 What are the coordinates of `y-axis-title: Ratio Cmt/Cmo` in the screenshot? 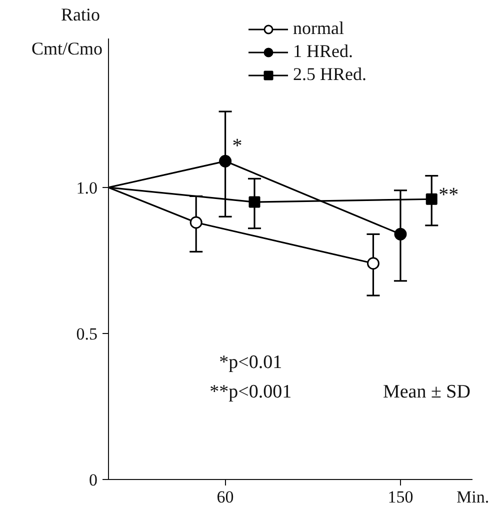 It's located at (66, 31).